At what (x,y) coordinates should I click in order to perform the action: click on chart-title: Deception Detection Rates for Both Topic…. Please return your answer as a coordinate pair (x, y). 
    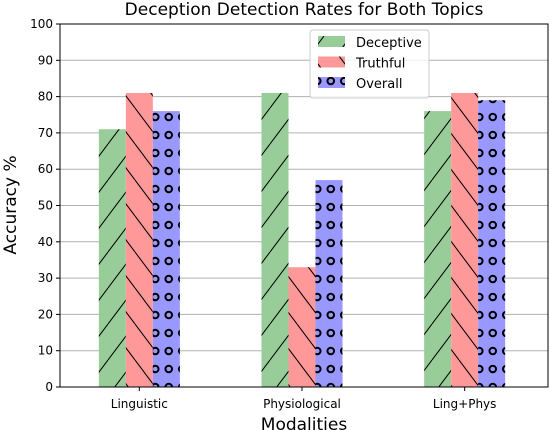
    Looking at the image, I should click on (304, 10).